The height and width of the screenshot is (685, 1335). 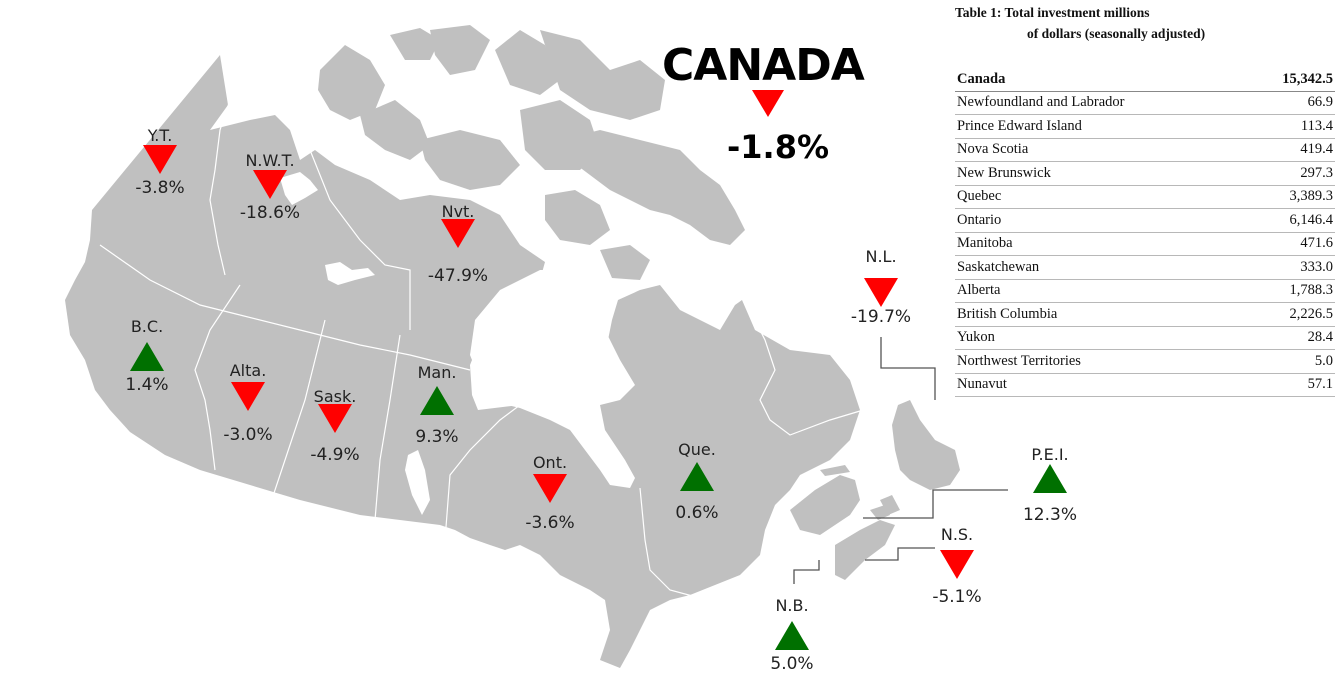 I want to click on table-row: Newfoundland and Labrador 66.9, so click(x=1145, y=103).